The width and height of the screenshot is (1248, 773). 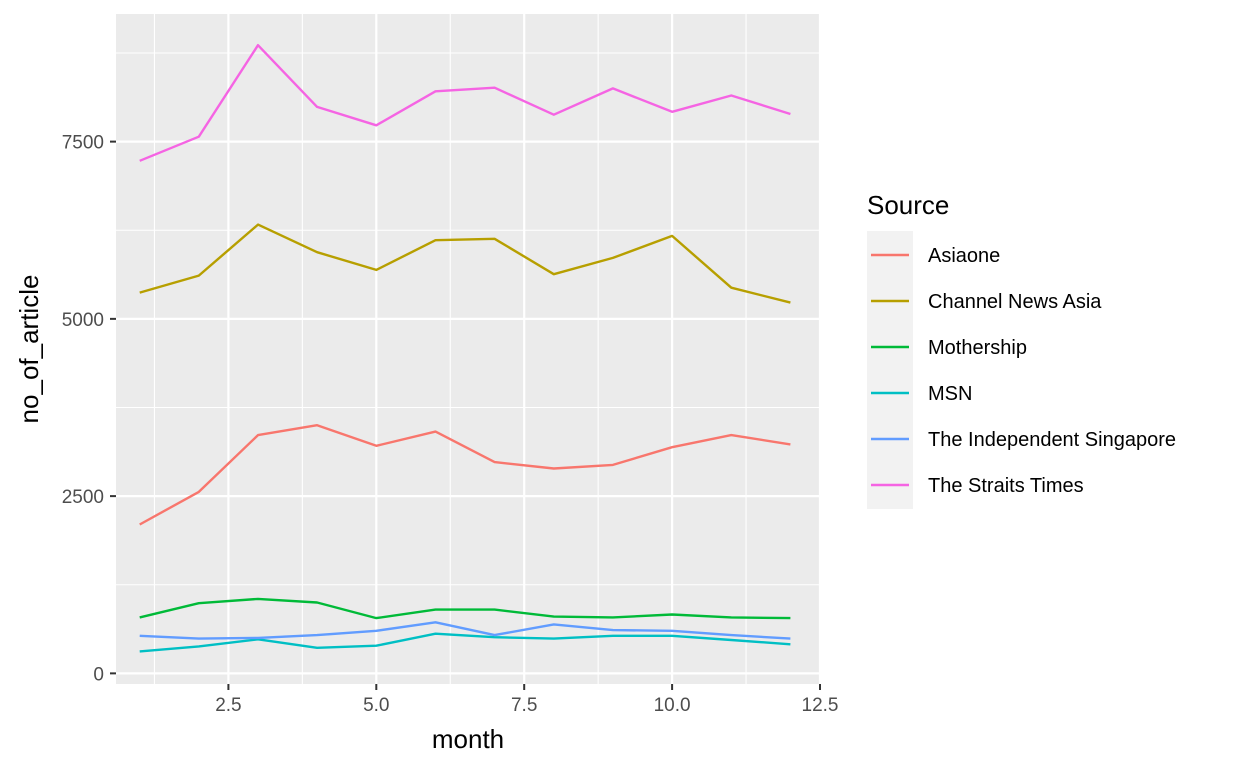 What do you see at coordinates (465, 608) in the screenshot?
I see `series-line-mothership` at bounding box center [465, 608].